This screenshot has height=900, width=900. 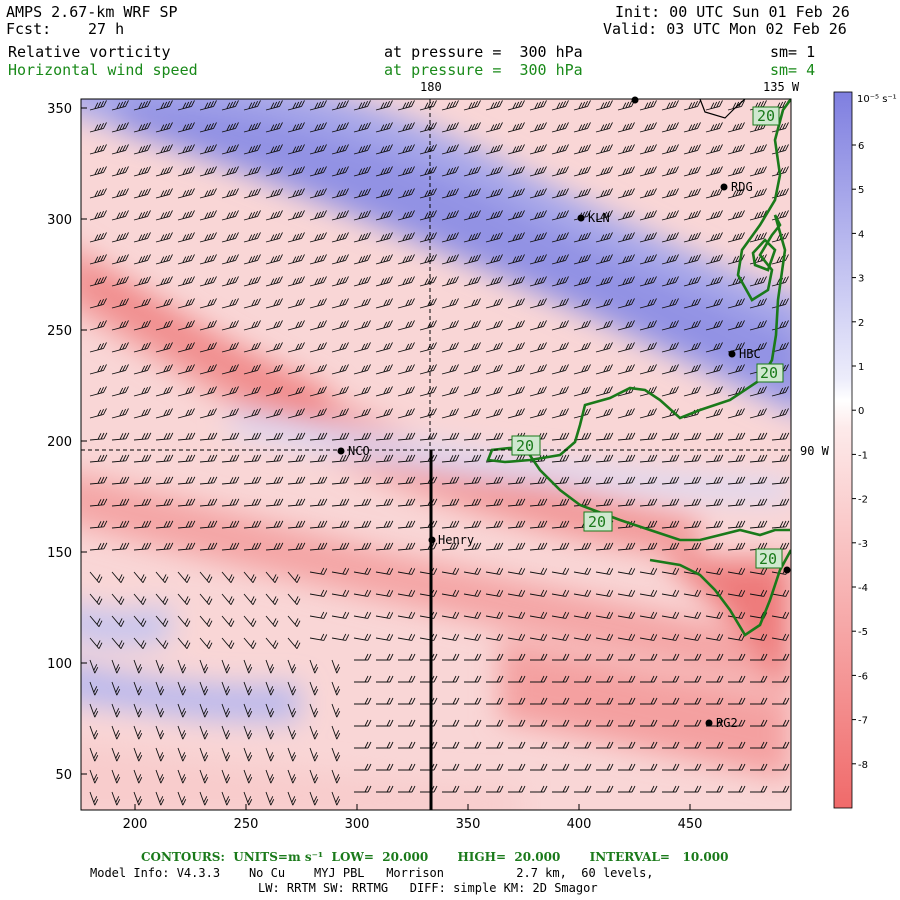 I want to click on forecast-hours: 27 h, so click(x=106, y=29).